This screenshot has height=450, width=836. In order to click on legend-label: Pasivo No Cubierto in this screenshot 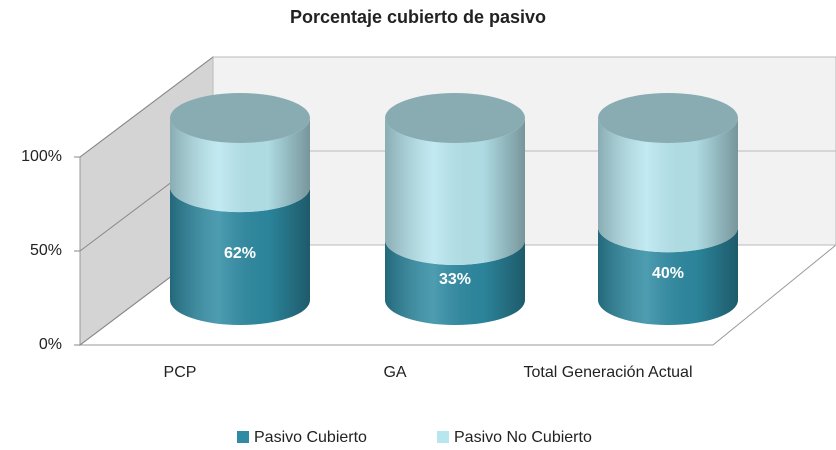, I will do `click(523, 437)`.